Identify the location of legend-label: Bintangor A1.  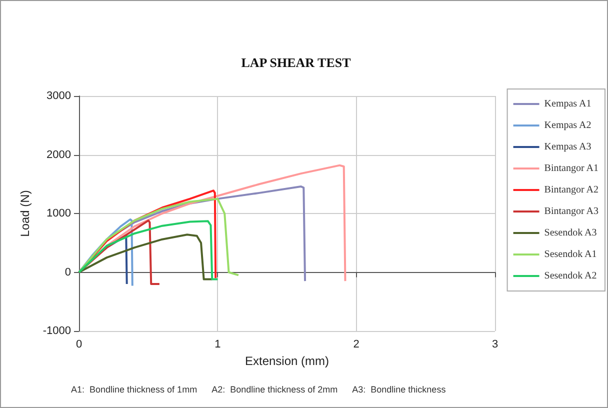
(571, 168).